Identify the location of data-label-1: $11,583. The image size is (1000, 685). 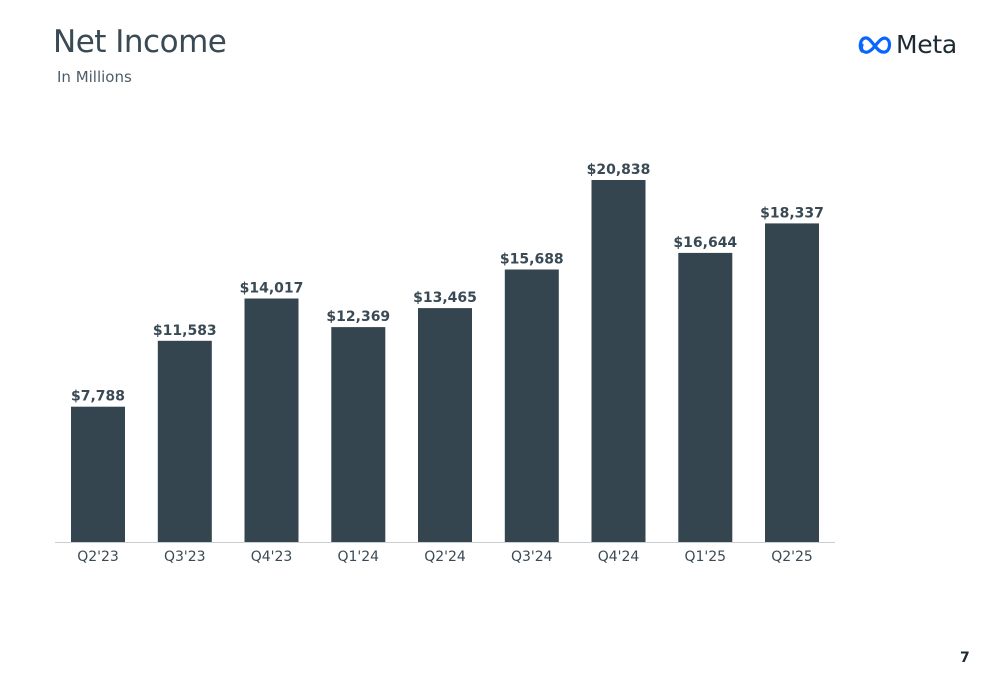
(185, 331).